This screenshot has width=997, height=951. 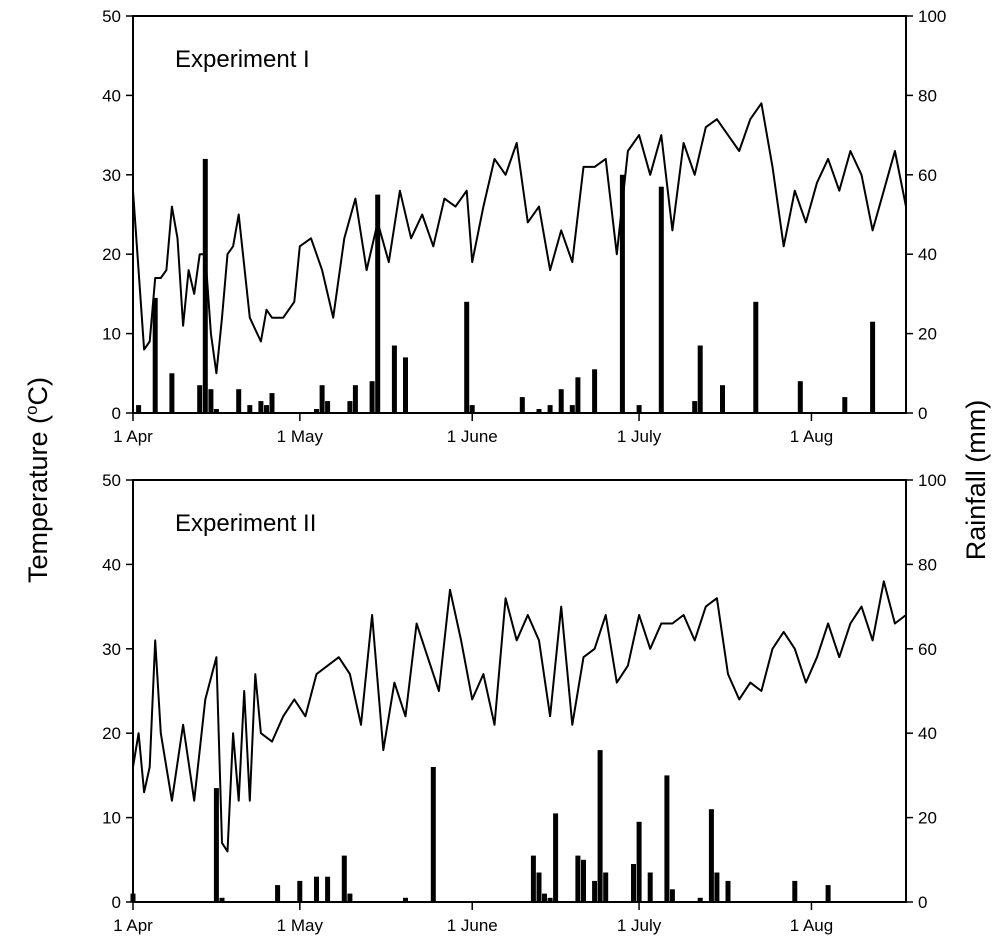 What do you see at coordinates (242, 59) in the screenshot?
I see `panel-title: Experiment I` at bounding box center [242, 59].